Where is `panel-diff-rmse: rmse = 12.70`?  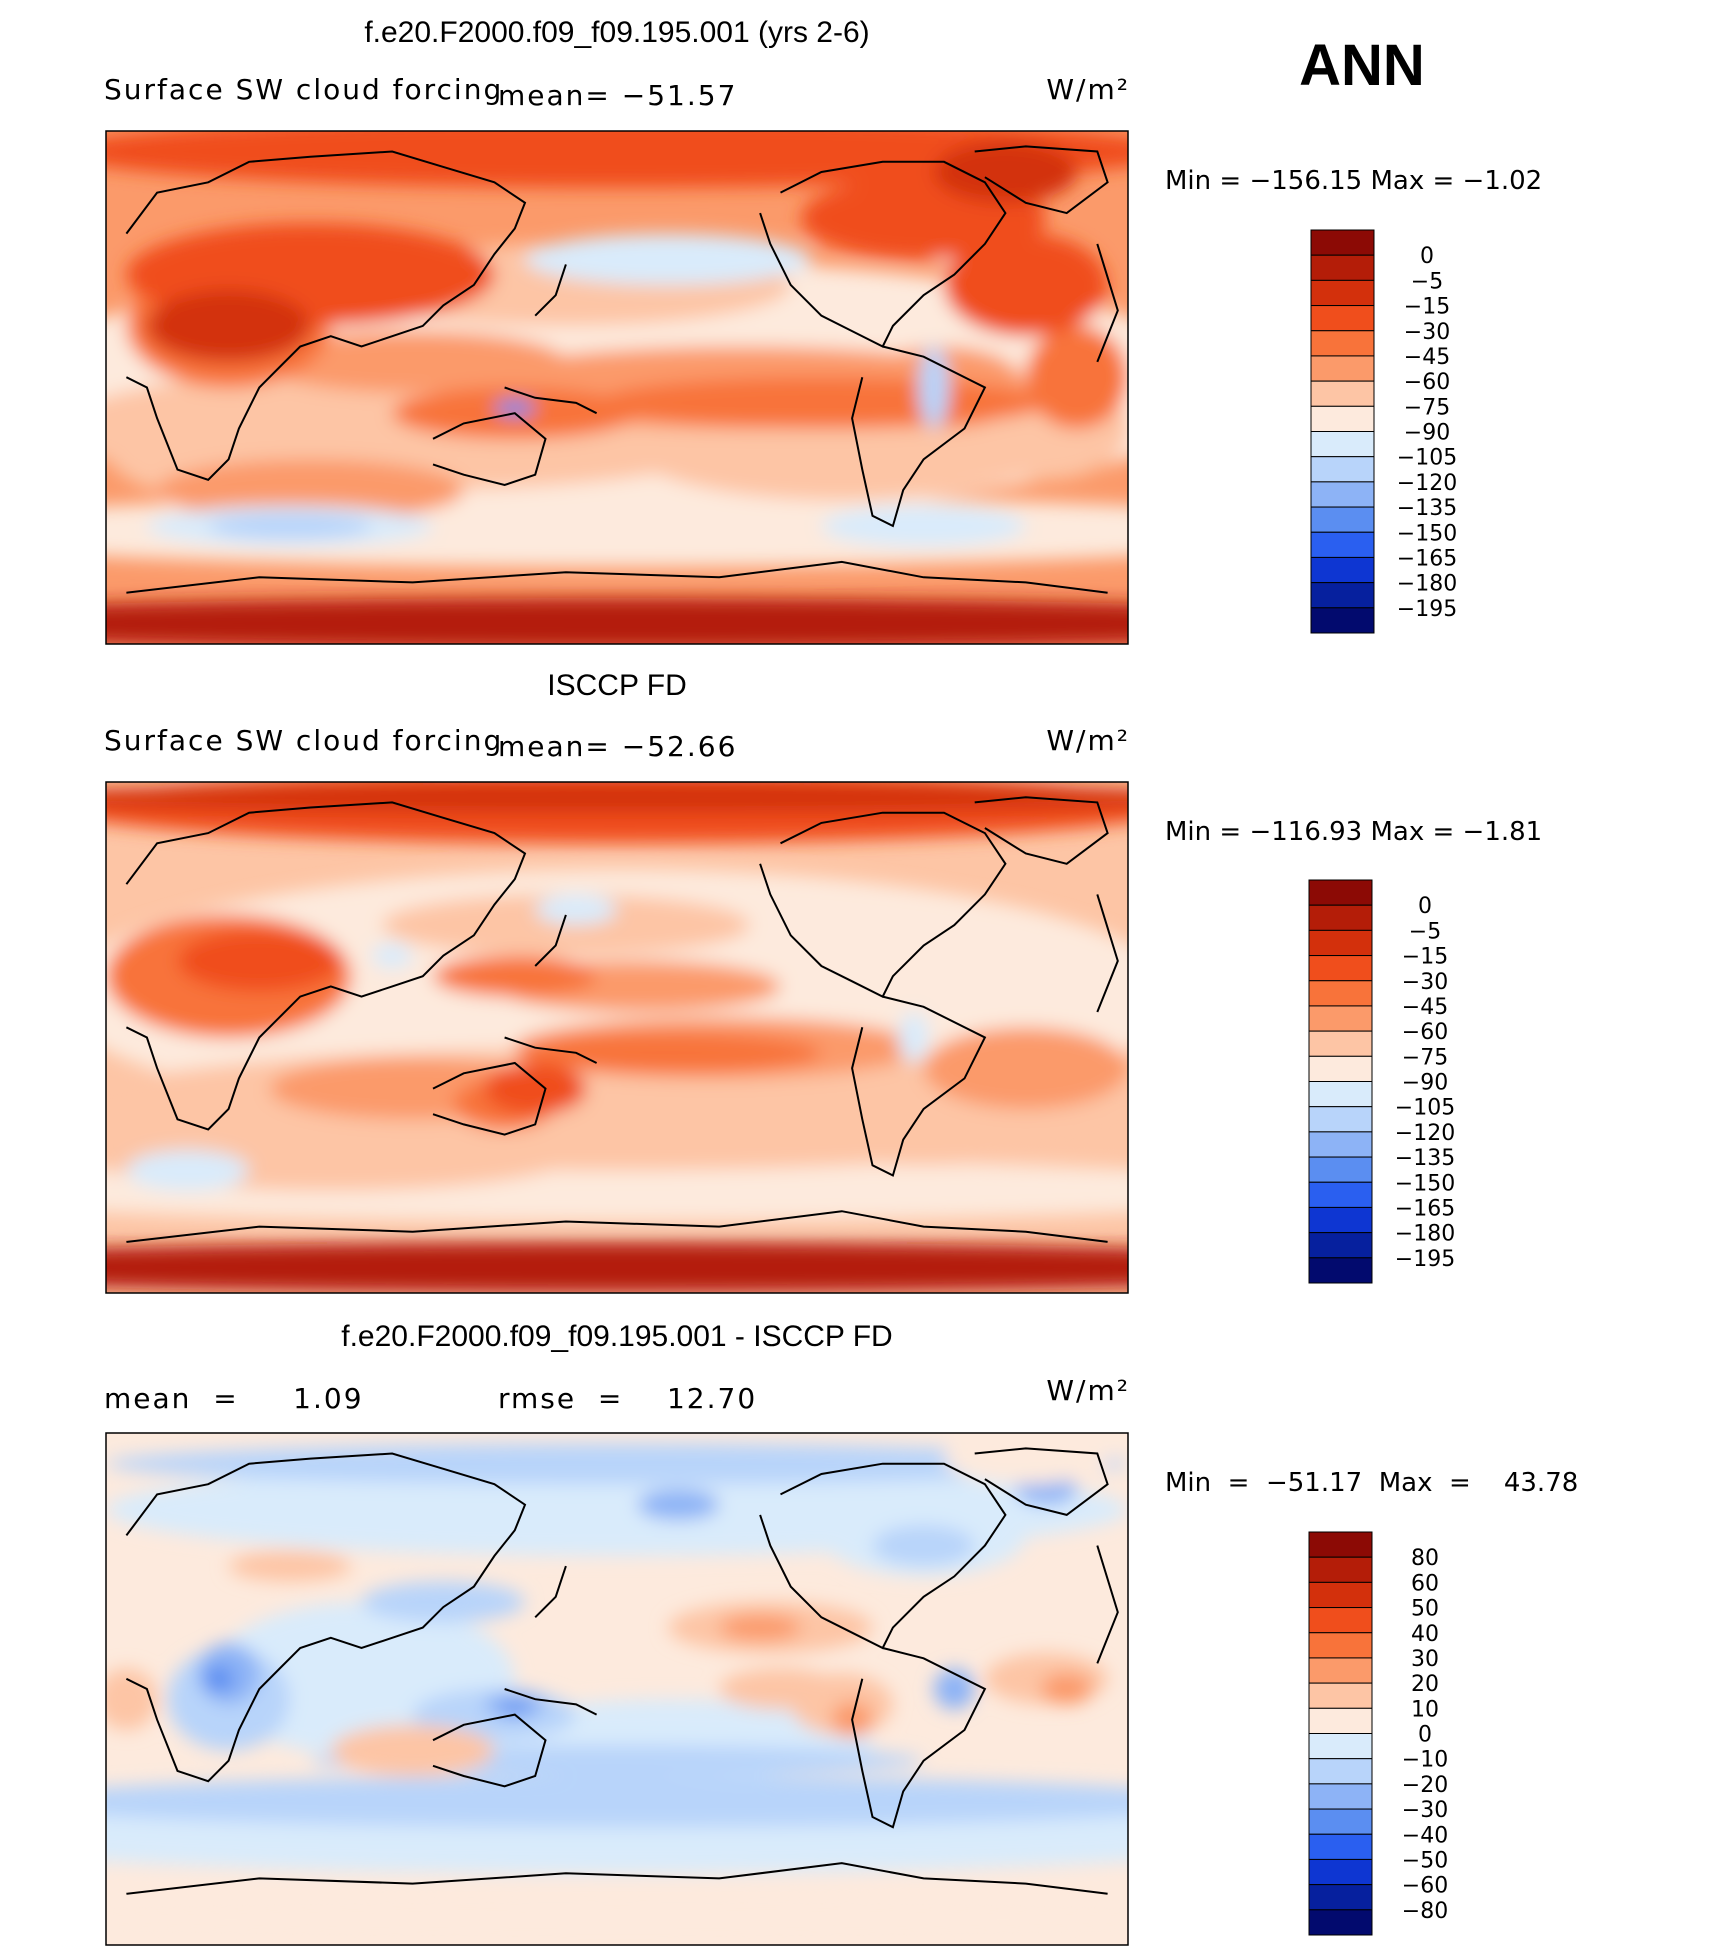 panel-diff-rmse: rmse = 12.70 is located at coordinates (627, 1398).